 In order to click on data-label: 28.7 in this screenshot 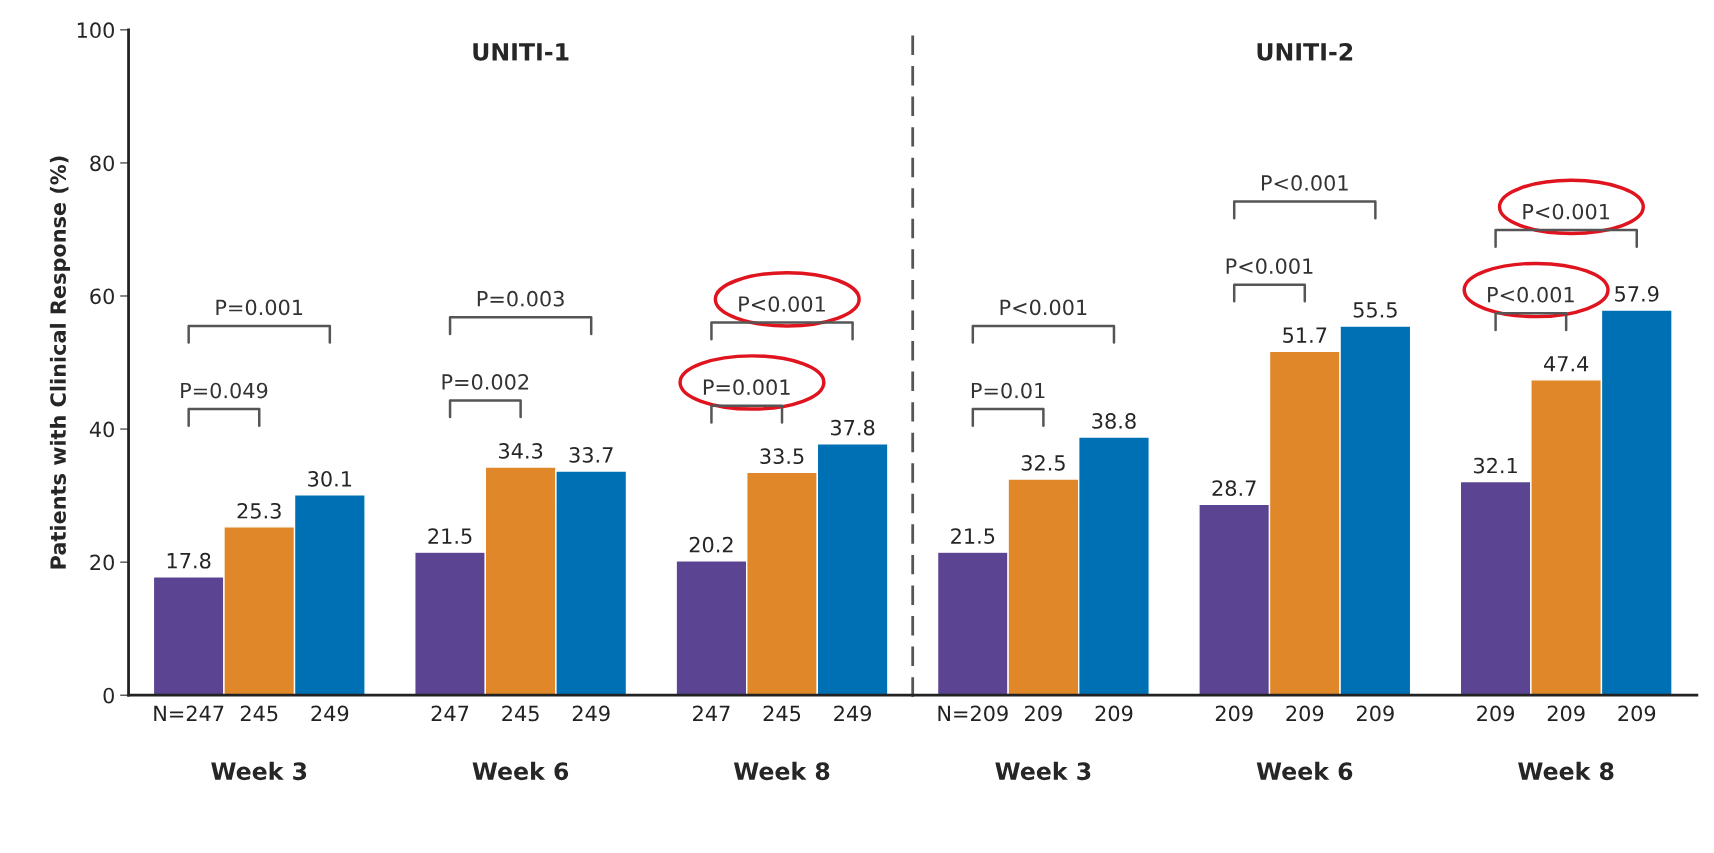, I will do `click(1234, 488)`.